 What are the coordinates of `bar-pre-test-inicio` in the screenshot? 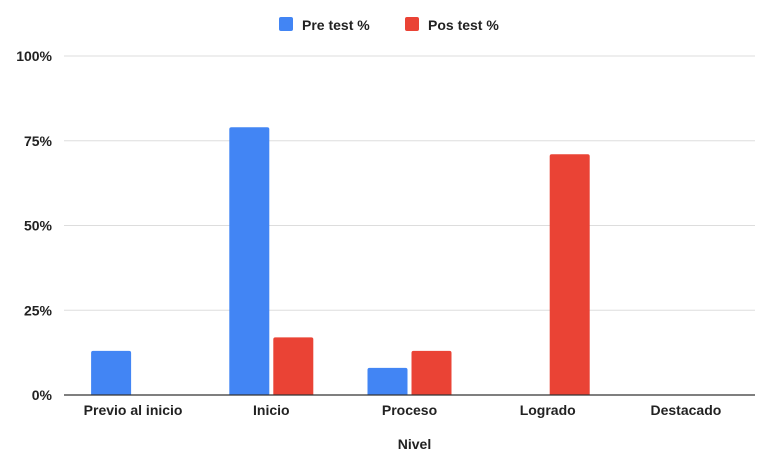 It's located at (249, 261).